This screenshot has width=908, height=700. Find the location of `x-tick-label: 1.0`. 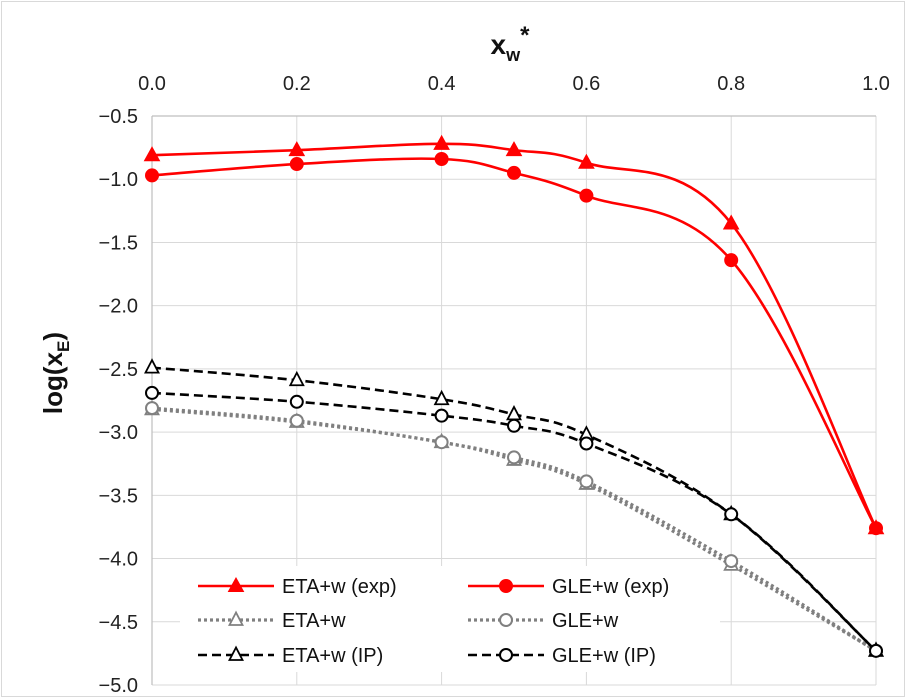

x-tick-label: 1.0 is located at coordinates (876, 84).